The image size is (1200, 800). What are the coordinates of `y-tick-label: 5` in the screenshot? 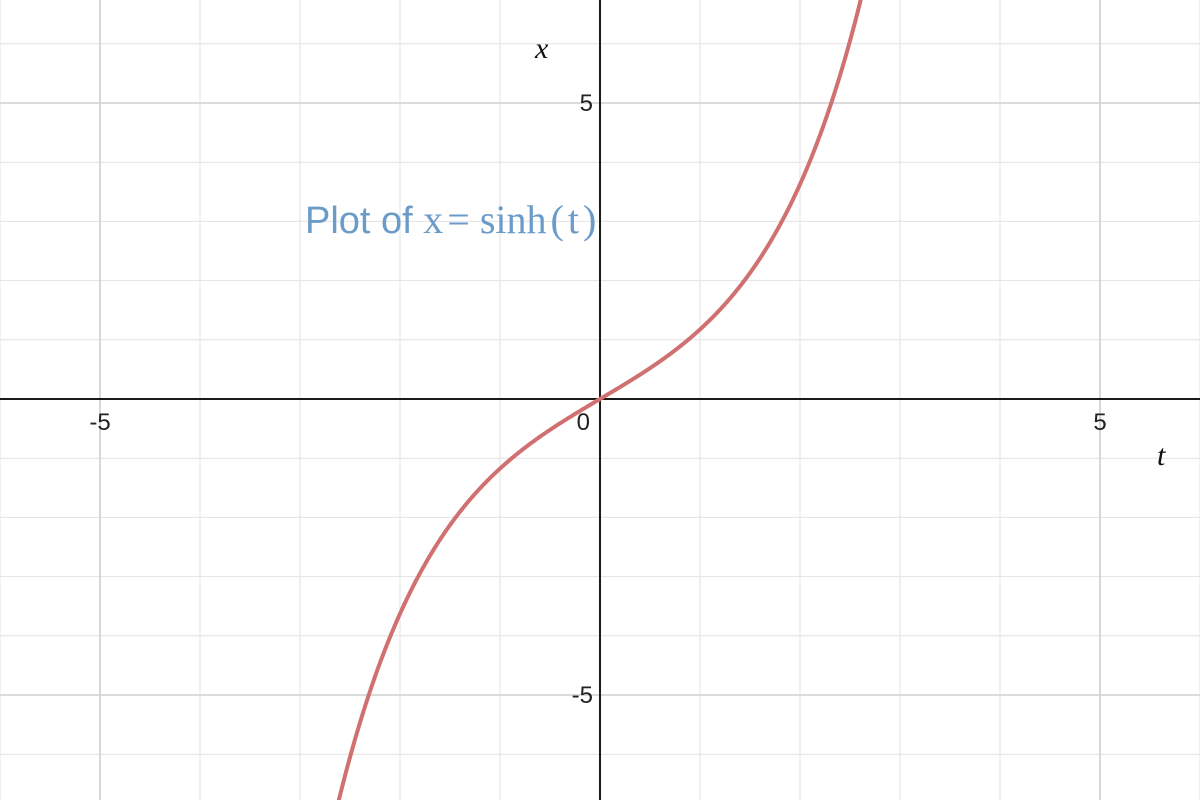 It's located at (586, 103).